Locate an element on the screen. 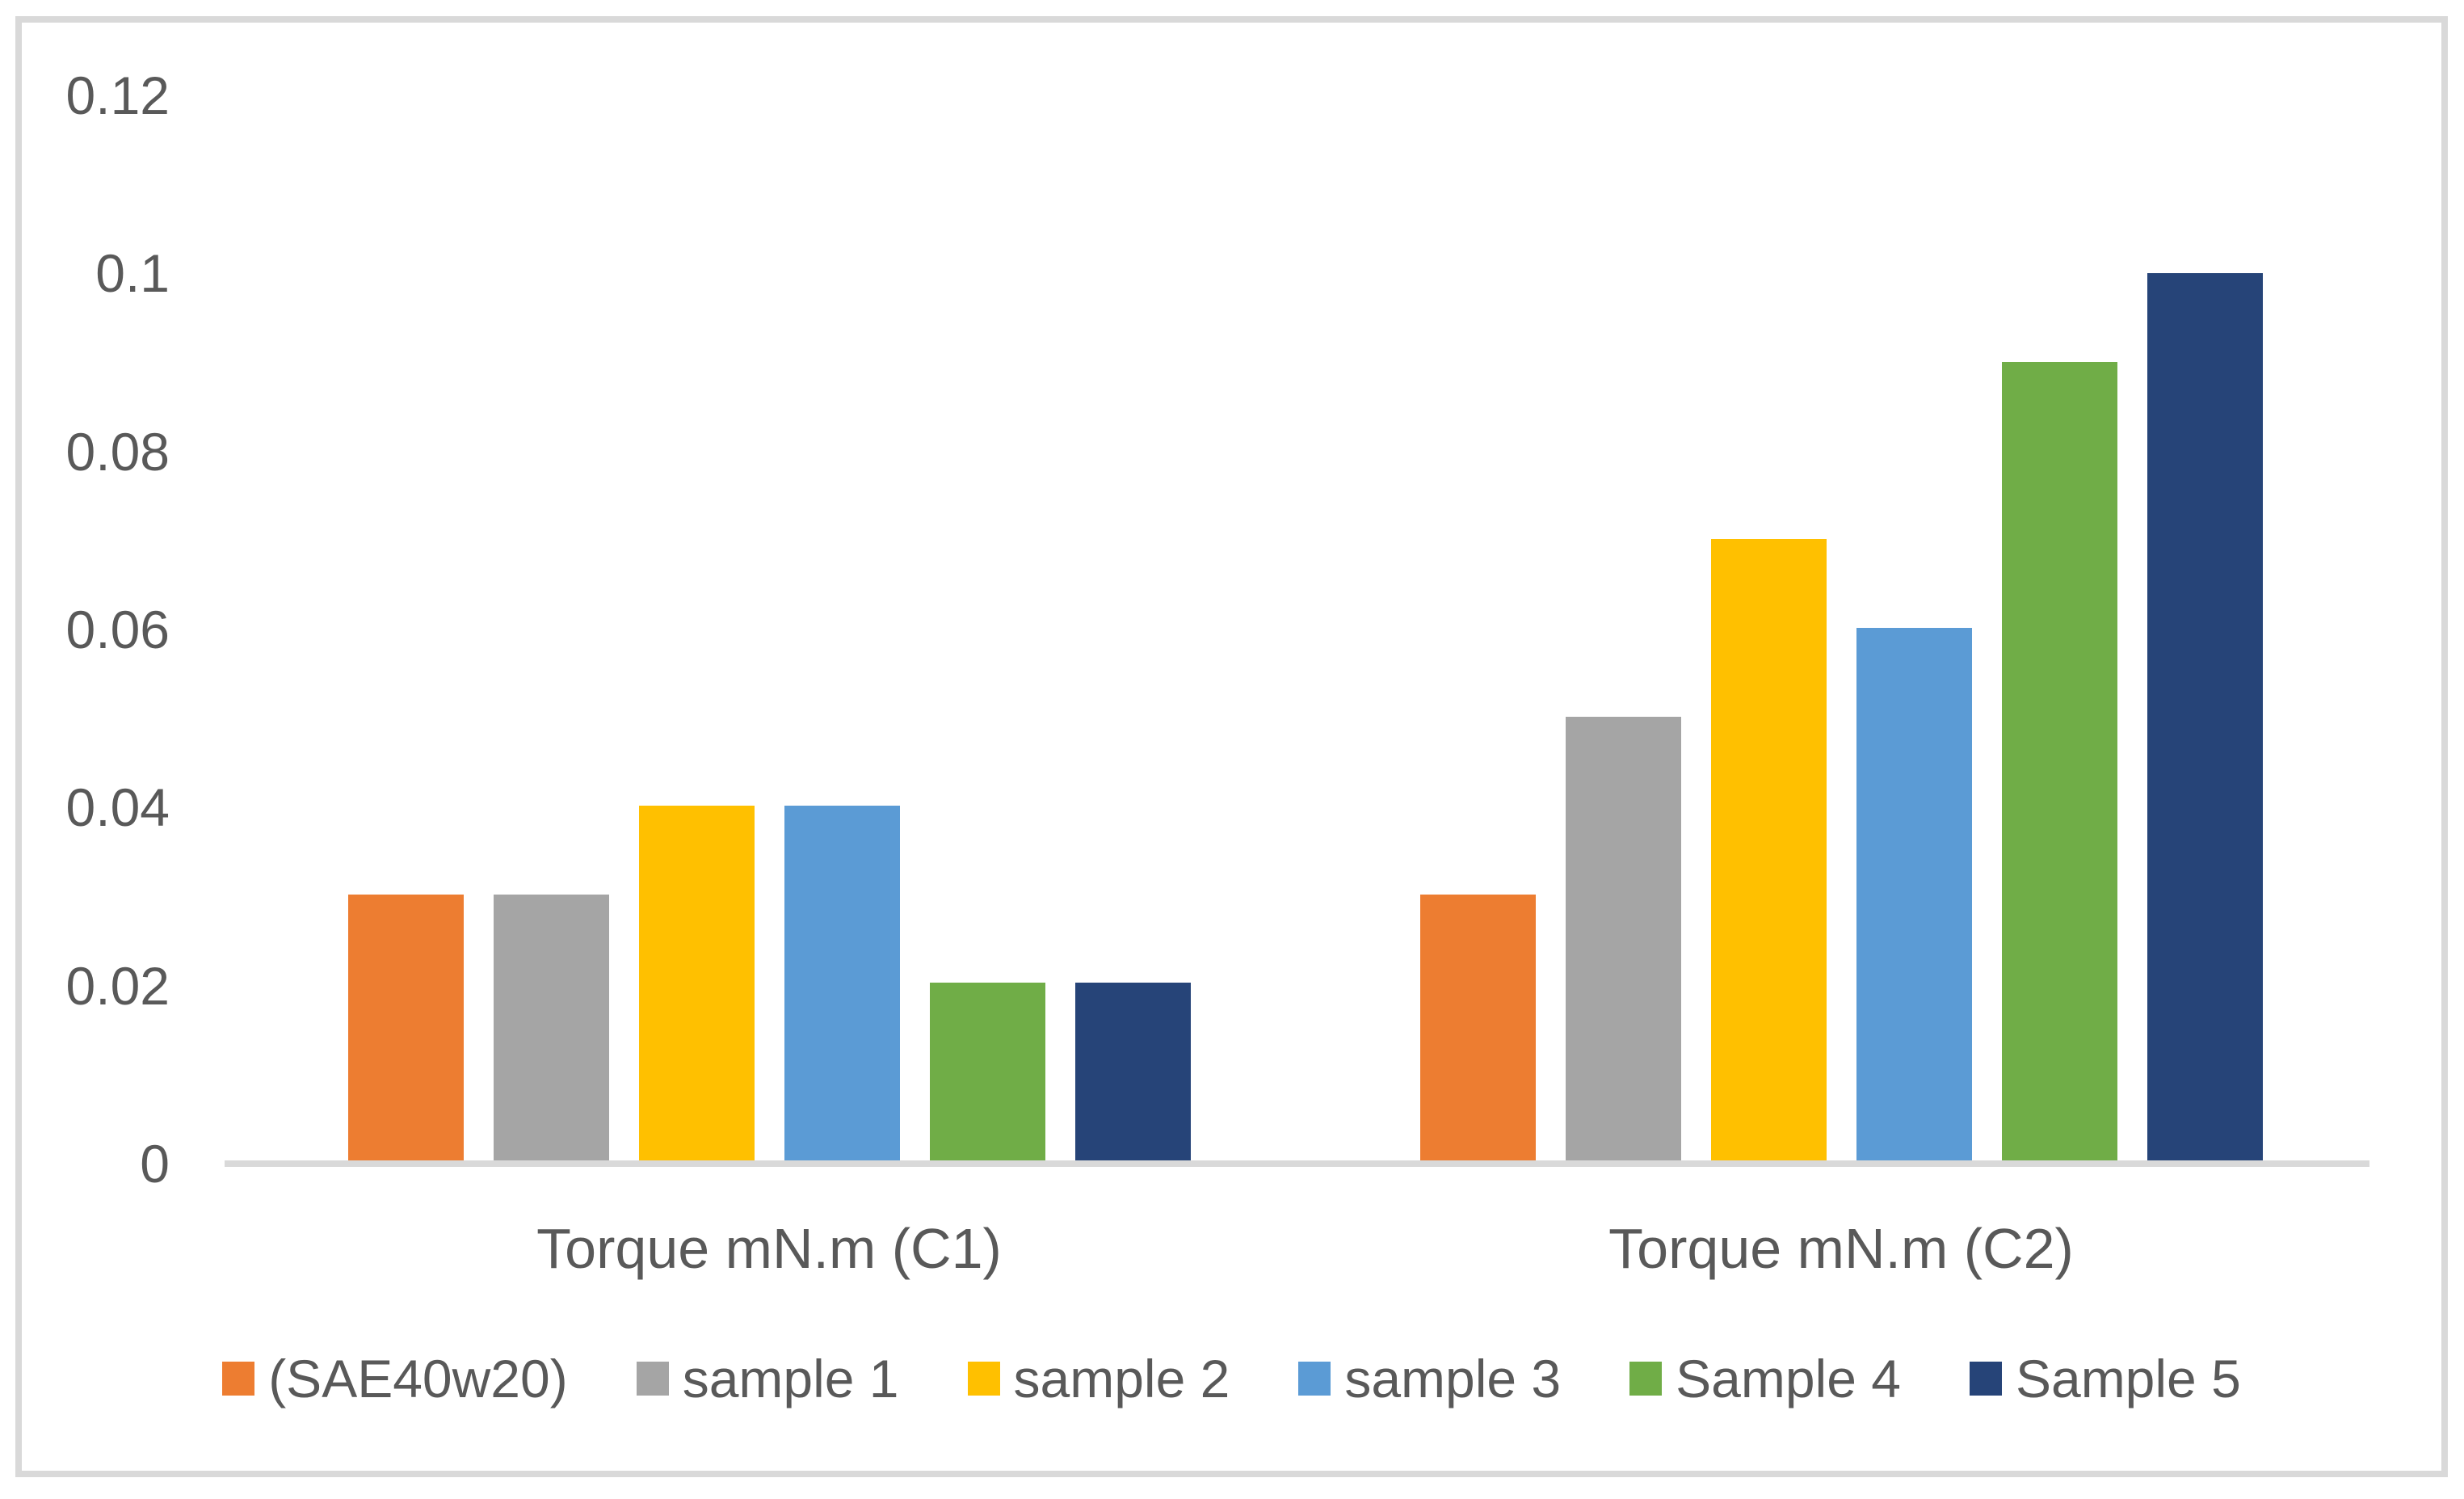  x-axis-line is located at coordinates (1297, 1163).